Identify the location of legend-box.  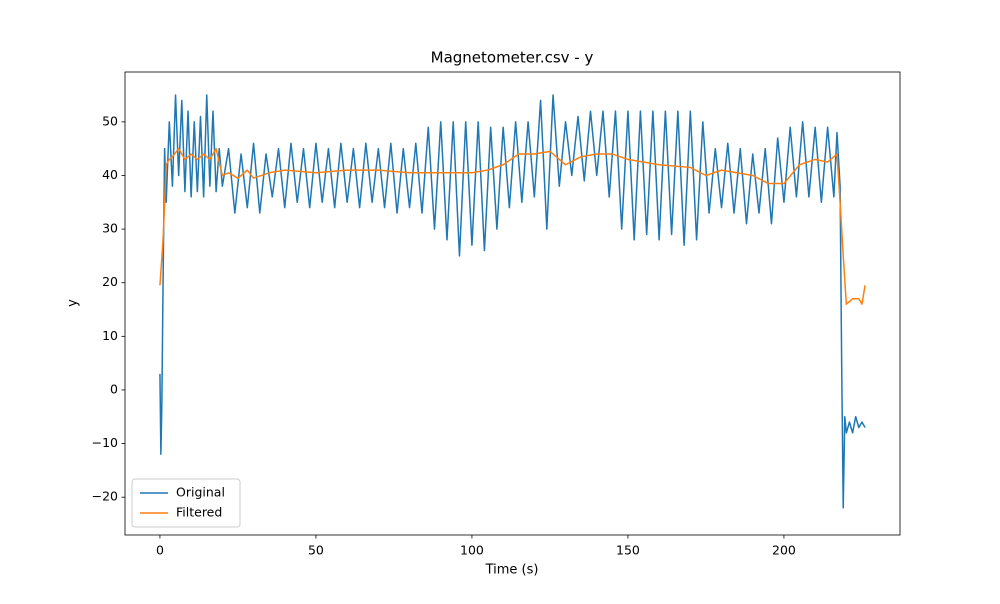
(186, 503).